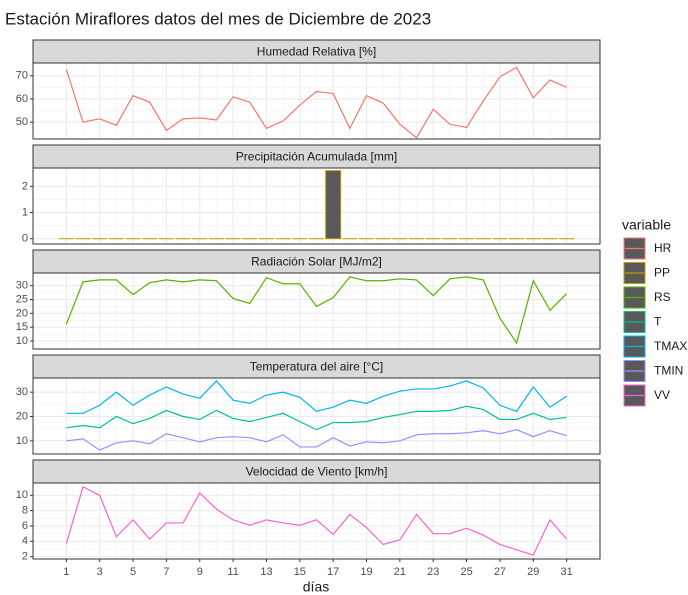 The height and width of the screenshot is (595, 688). Describe the element at coordinates (25, 526) in the screenshot. I see `y-tick-label: 6` at that location.